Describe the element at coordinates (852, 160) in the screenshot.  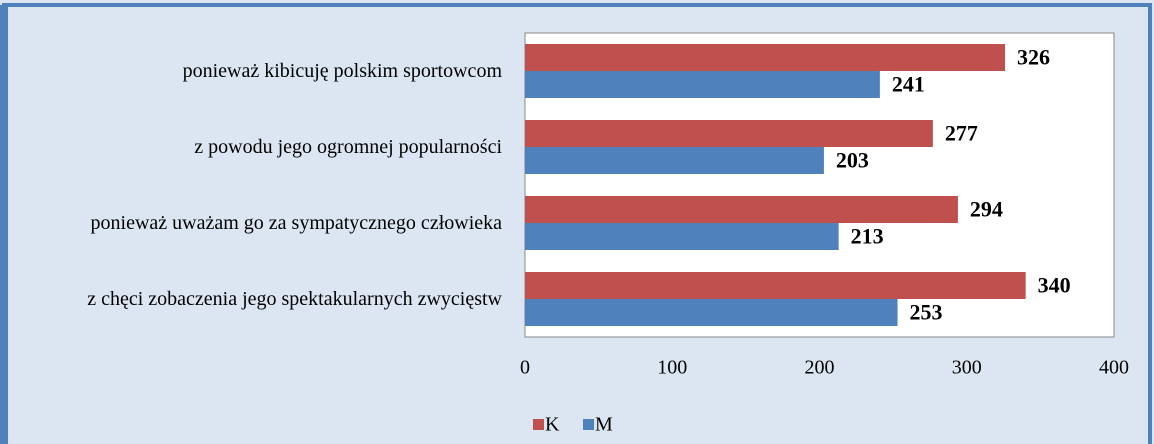
I see `data-label: 203` at that location.